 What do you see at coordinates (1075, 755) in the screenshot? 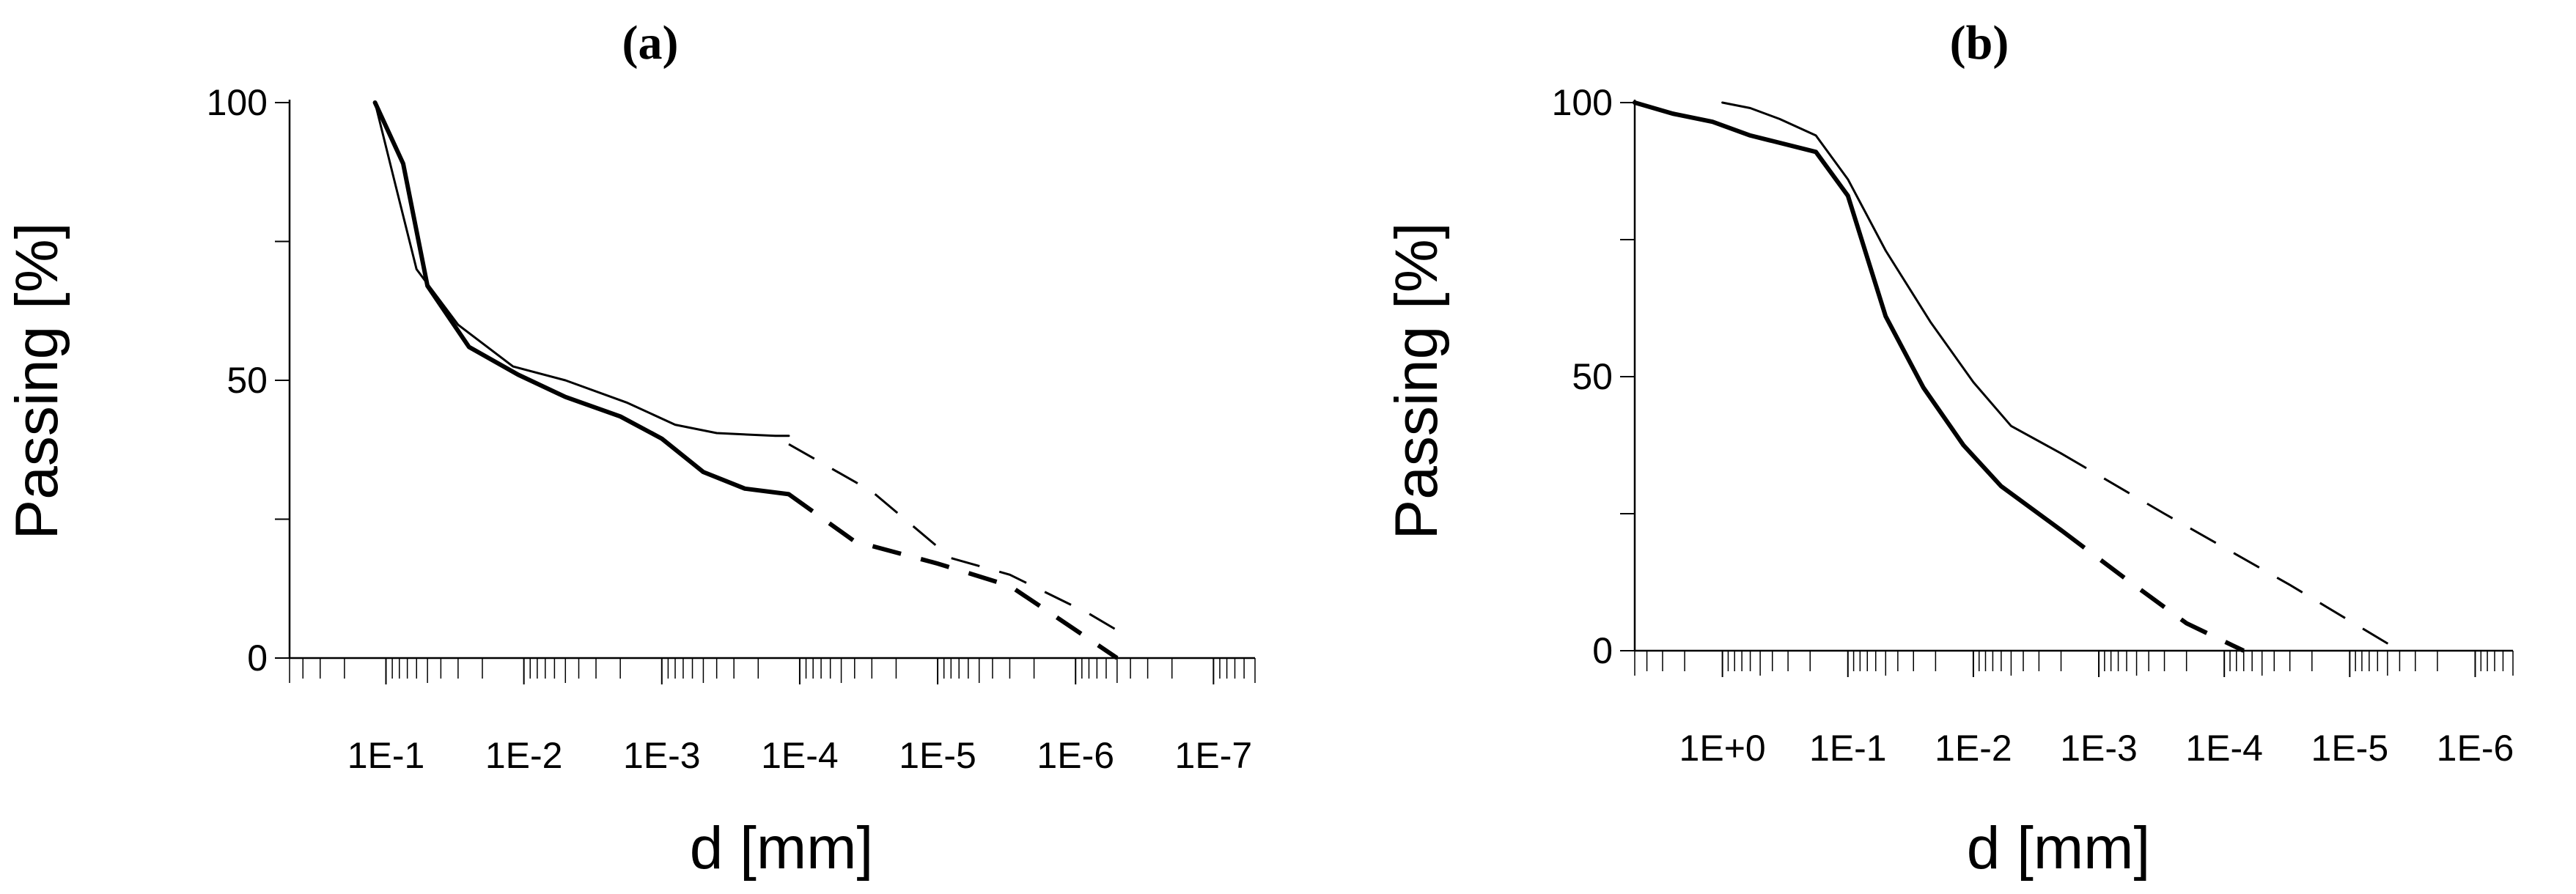
I see `panel-a-x-tick-label: 1E-6` at bounding box center [1075, 755].